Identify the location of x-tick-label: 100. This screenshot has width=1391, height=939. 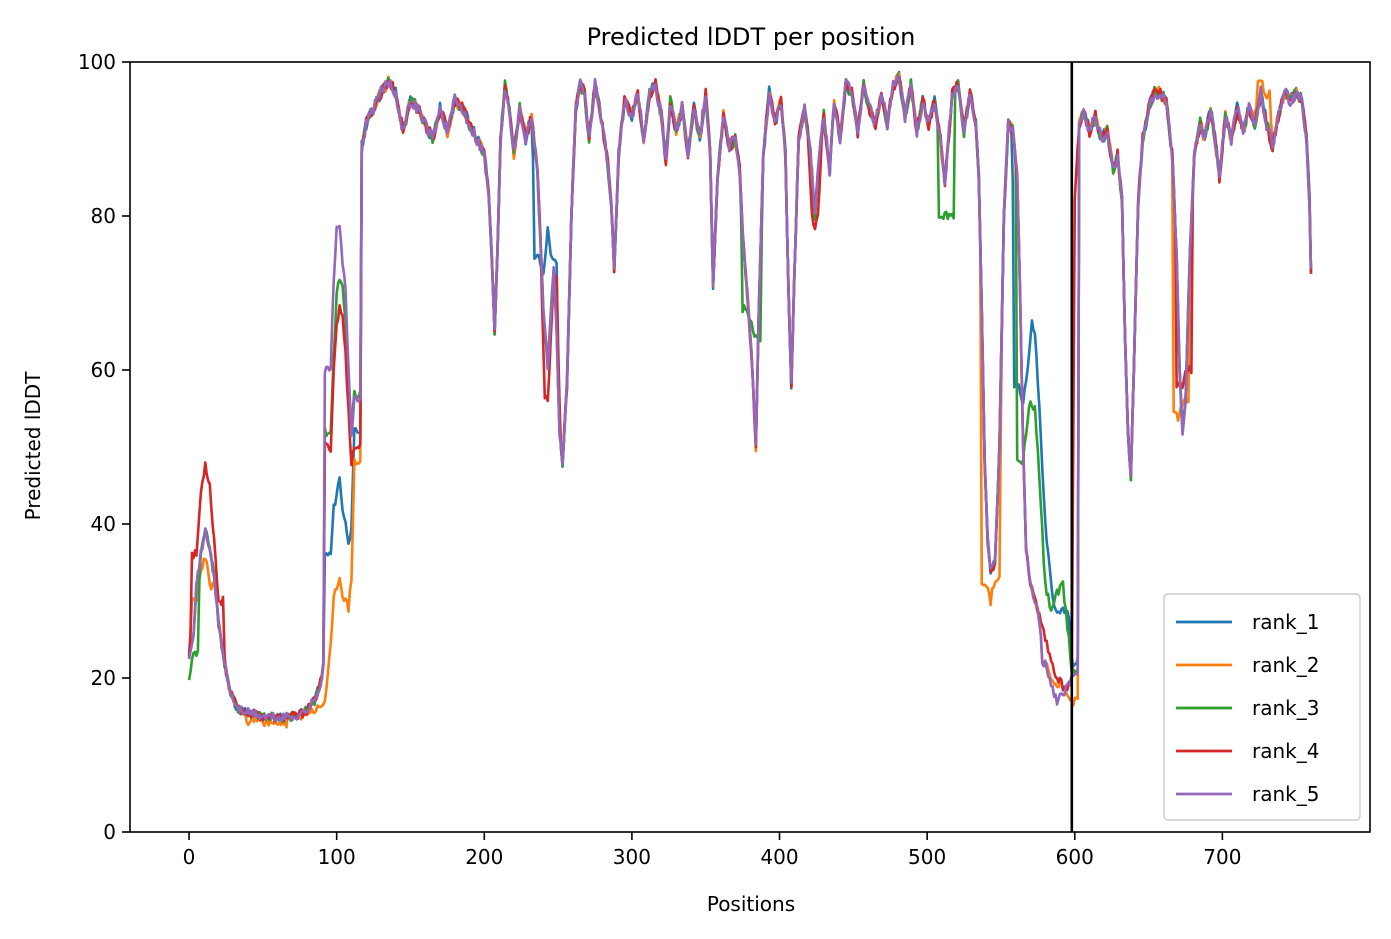
(337, 857).